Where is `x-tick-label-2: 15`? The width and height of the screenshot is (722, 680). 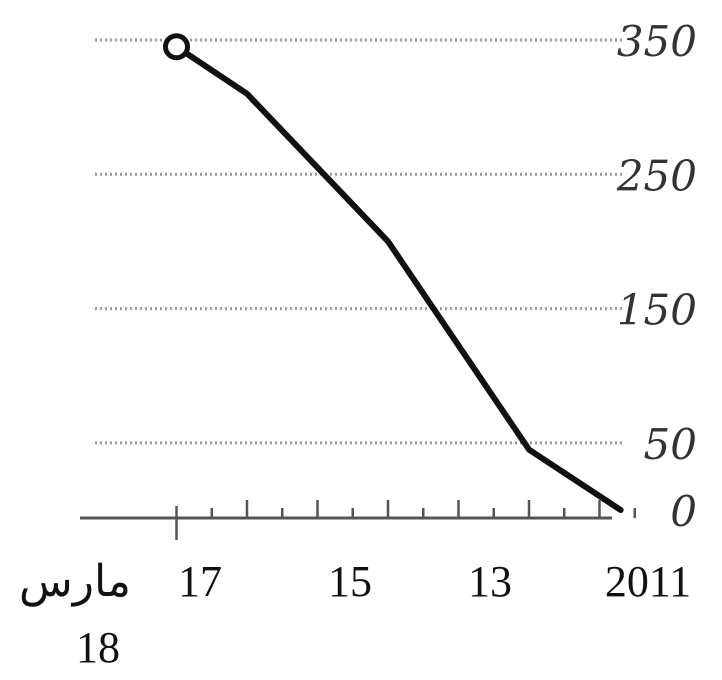 x-tick-label-2: 15 is located at coordinates (350, 581).